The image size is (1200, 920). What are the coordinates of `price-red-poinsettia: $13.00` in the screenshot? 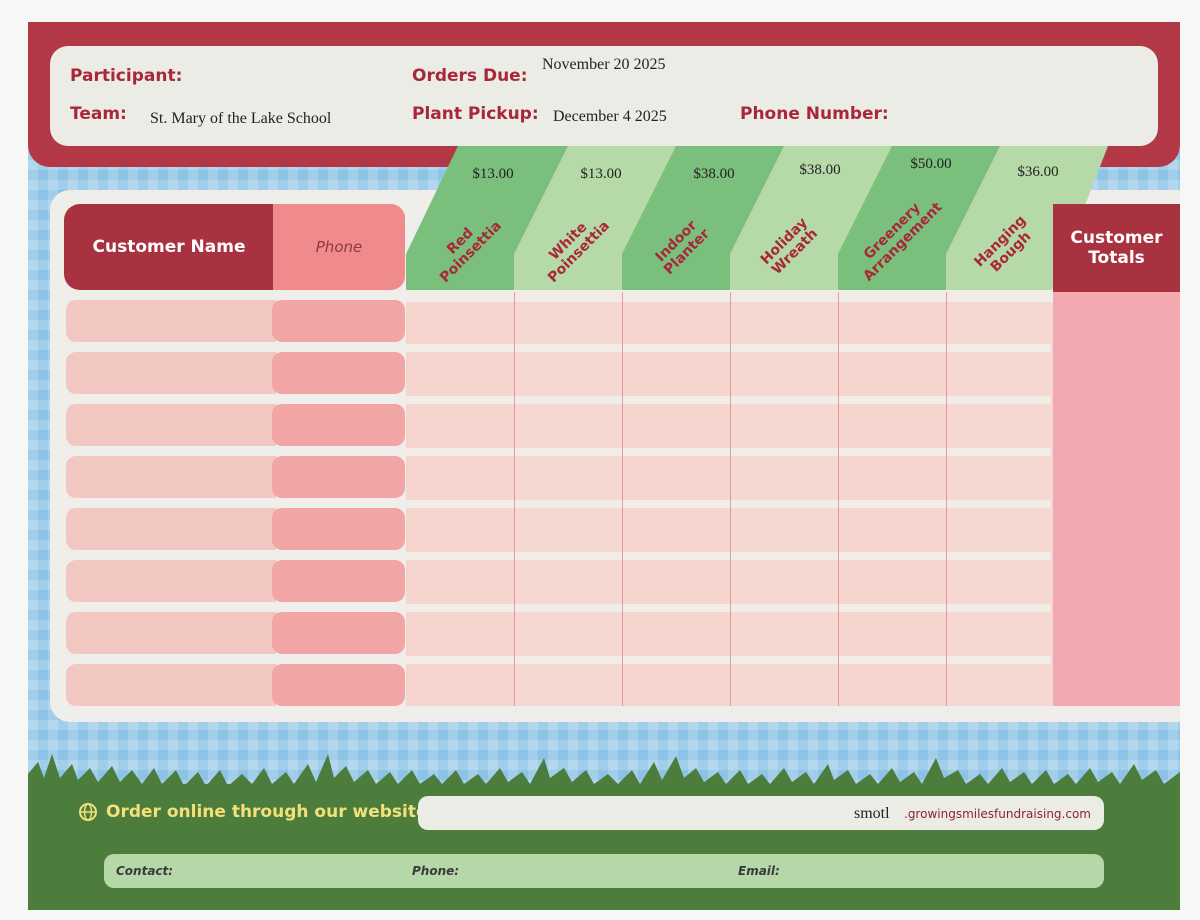 It's located at (493, 174).